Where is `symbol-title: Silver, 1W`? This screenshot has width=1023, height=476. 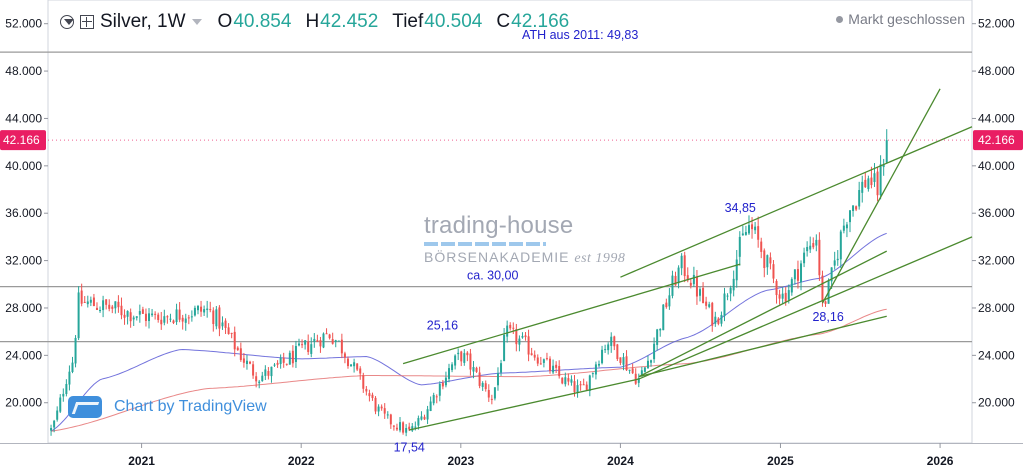 symbol-title: Silver, 1W is located at coordinates (143, 21).